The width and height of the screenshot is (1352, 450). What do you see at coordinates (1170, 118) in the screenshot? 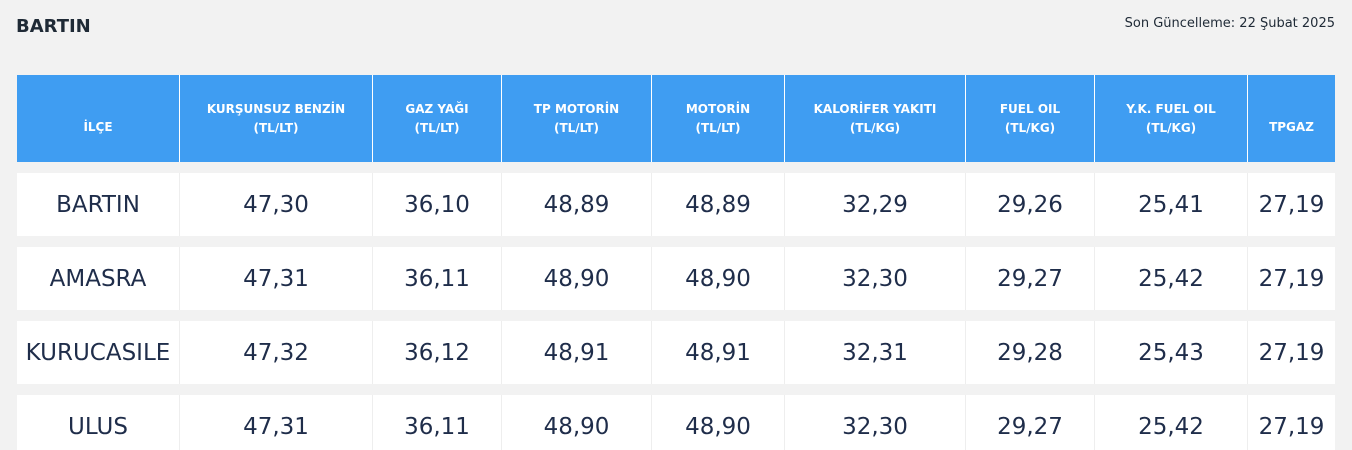
I see `column-header-high-sulfur-fuel-oil: Y.K. FUEL OIL (TL/KG)` at bounding box center [1170, 118].